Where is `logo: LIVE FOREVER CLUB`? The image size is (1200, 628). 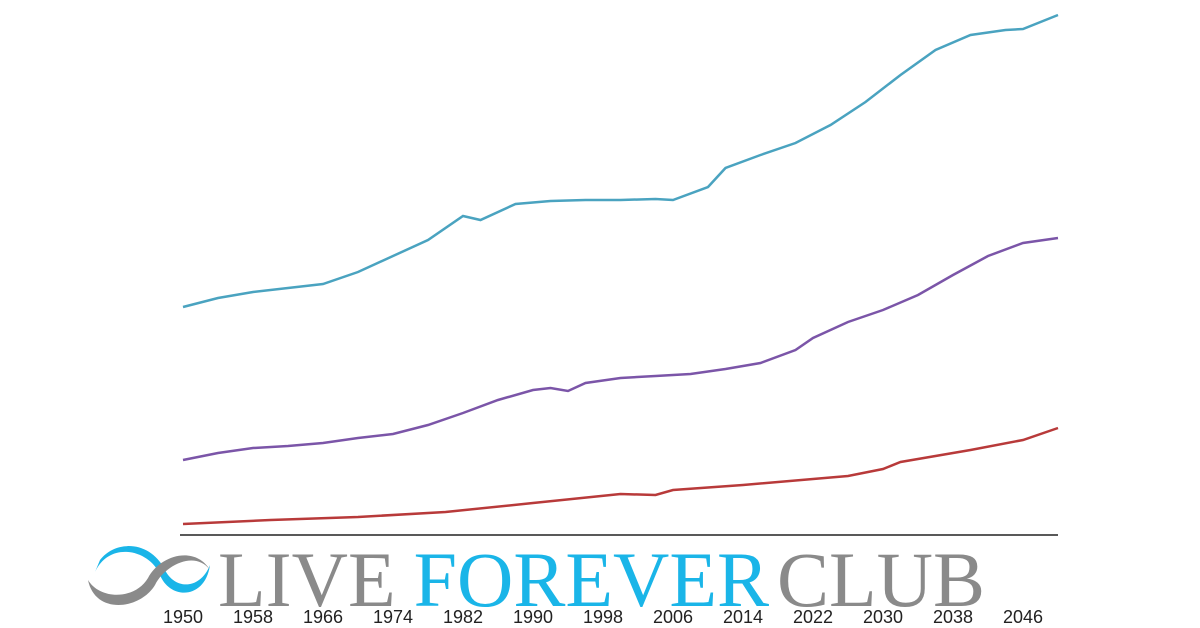 logo: LIVE FOREVER CLUB is located at coordinates (536, 579).